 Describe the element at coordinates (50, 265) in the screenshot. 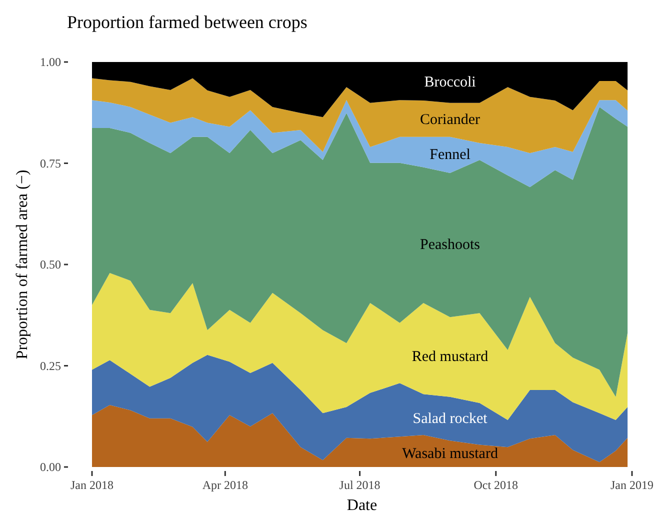

I see `y-tick-label: 0.50` at that location.